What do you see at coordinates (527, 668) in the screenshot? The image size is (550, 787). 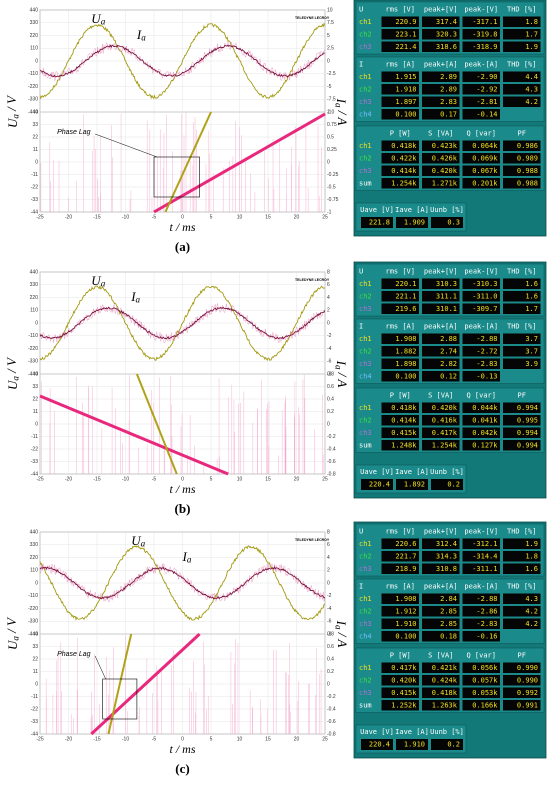 I see `value: 0.990` at bounding box center [527, 668].